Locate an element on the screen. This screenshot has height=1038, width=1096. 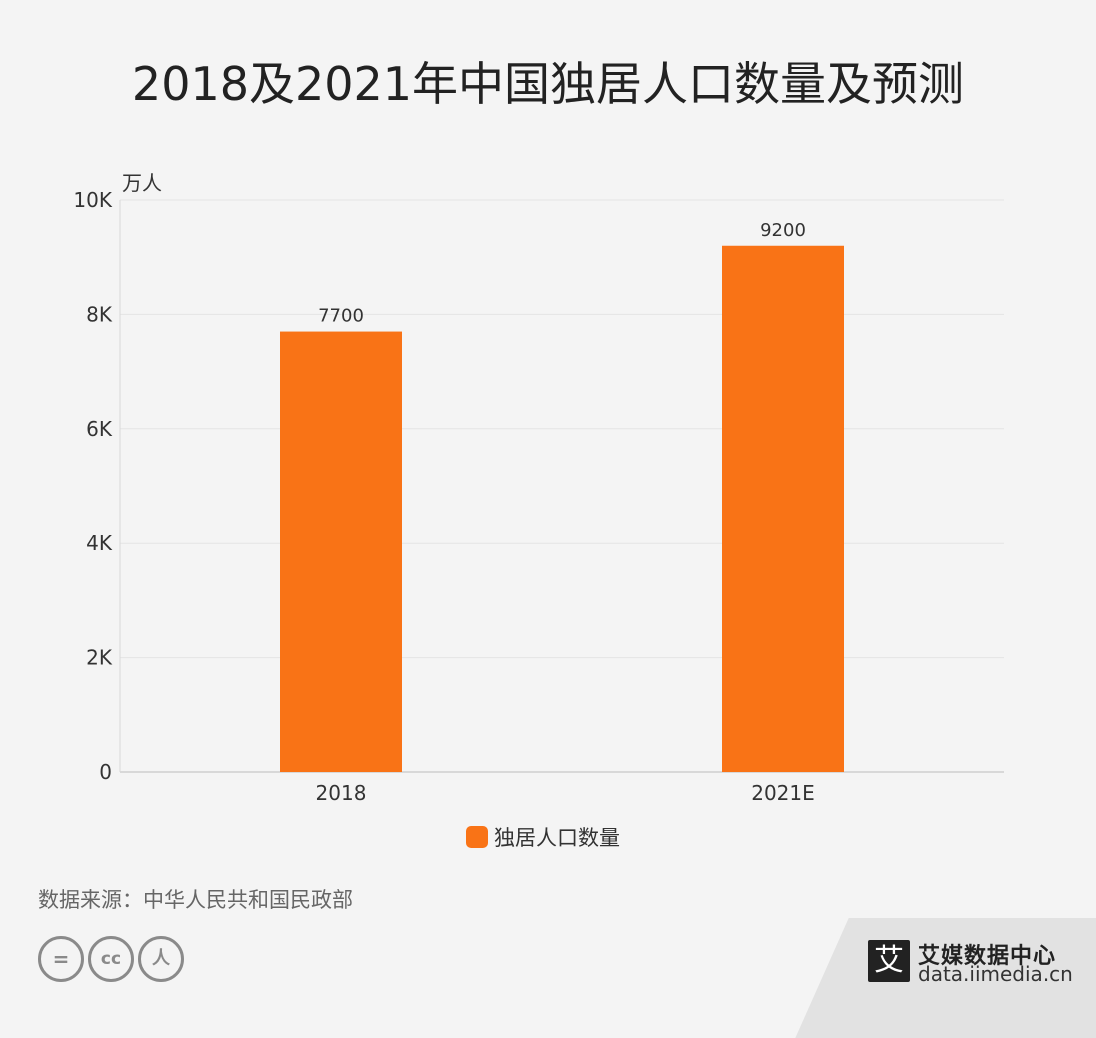
legend: 独居人口数量 is located at coordinates (543, 838).